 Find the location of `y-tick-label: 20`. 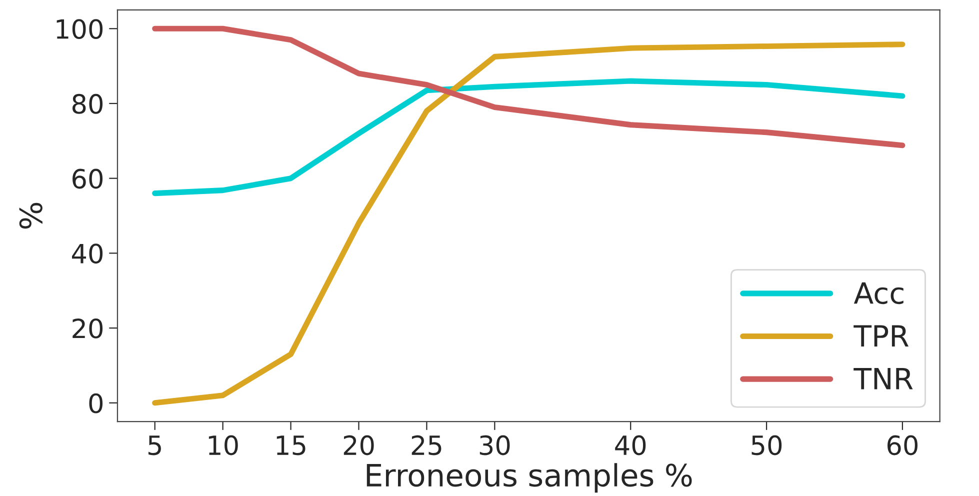

y-tick-label: 20 is located at coordinates (87, 328).